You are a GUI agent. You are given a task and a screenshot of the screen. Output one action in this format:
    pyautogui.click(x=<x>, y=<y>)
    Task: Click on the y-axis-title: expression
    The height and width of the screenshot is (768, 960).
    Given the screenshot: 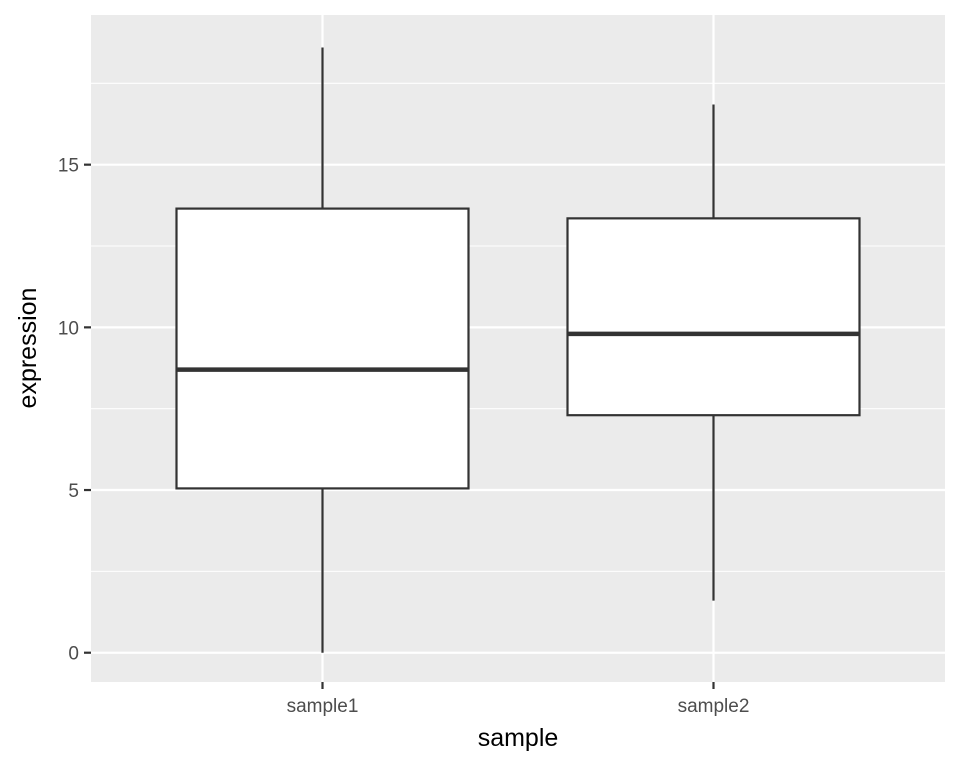 What is the action you would take?
    pyautogui.click(x=28, y=348)
    